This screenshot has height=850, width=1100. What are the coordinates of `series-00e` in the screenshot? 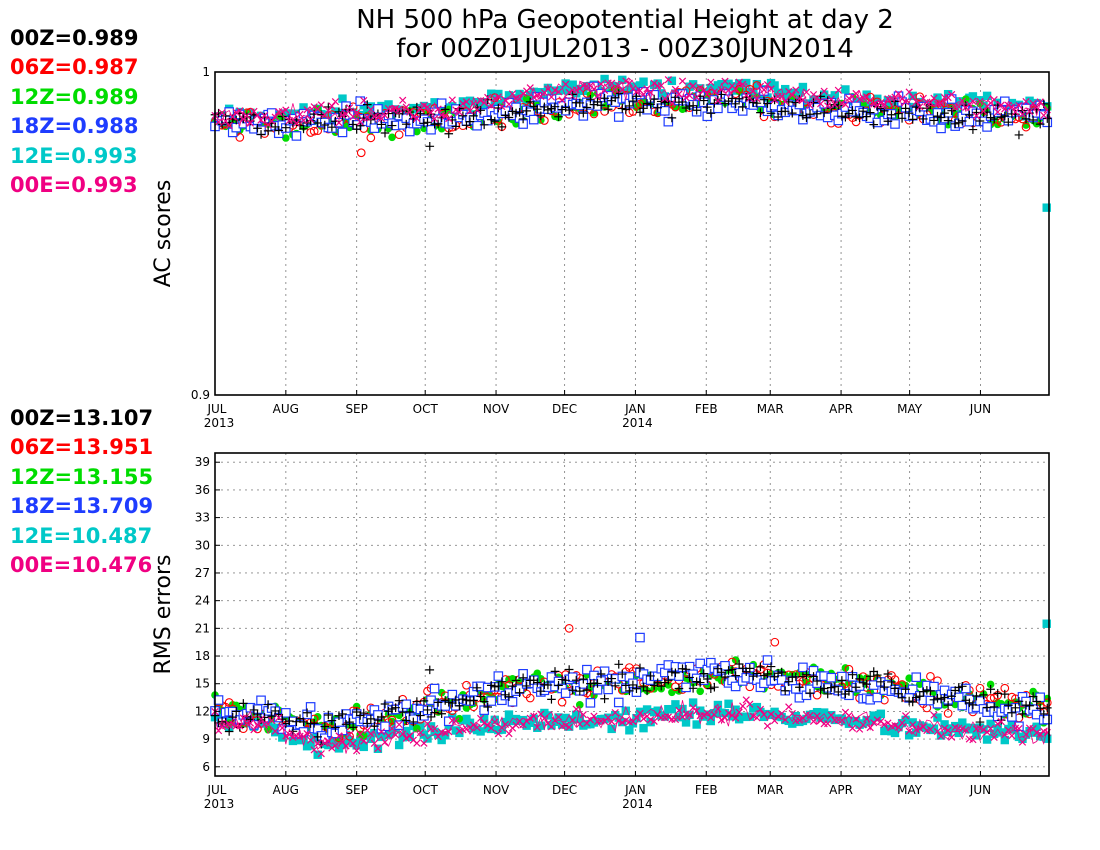 It's located at (631, 727).